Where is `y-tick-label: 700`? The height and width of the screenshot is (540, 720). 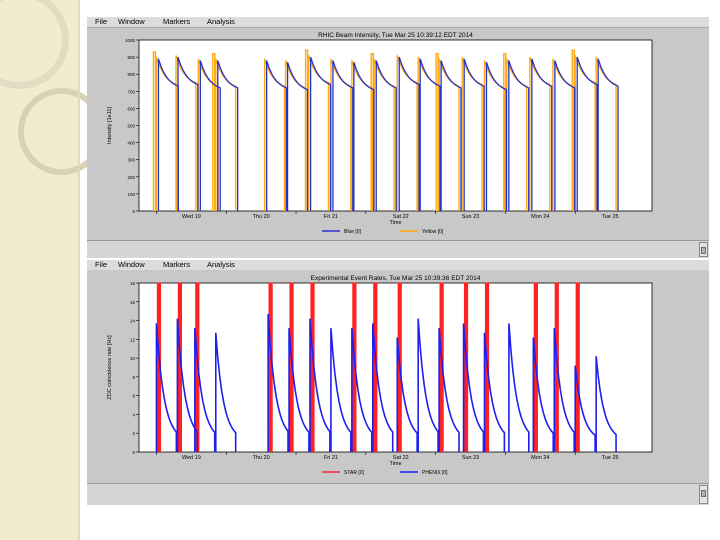
y-tick-label: 700 is located at coordinates (131, 91).